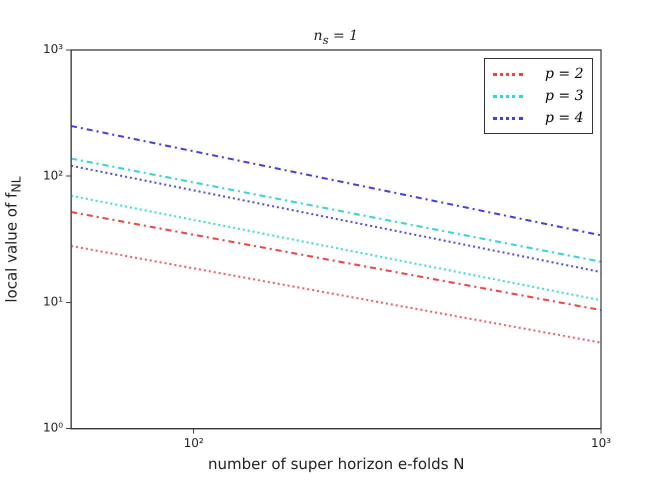 The image size is (651, 494). I want to click on y-tick-label: 10², so click(53, 175).